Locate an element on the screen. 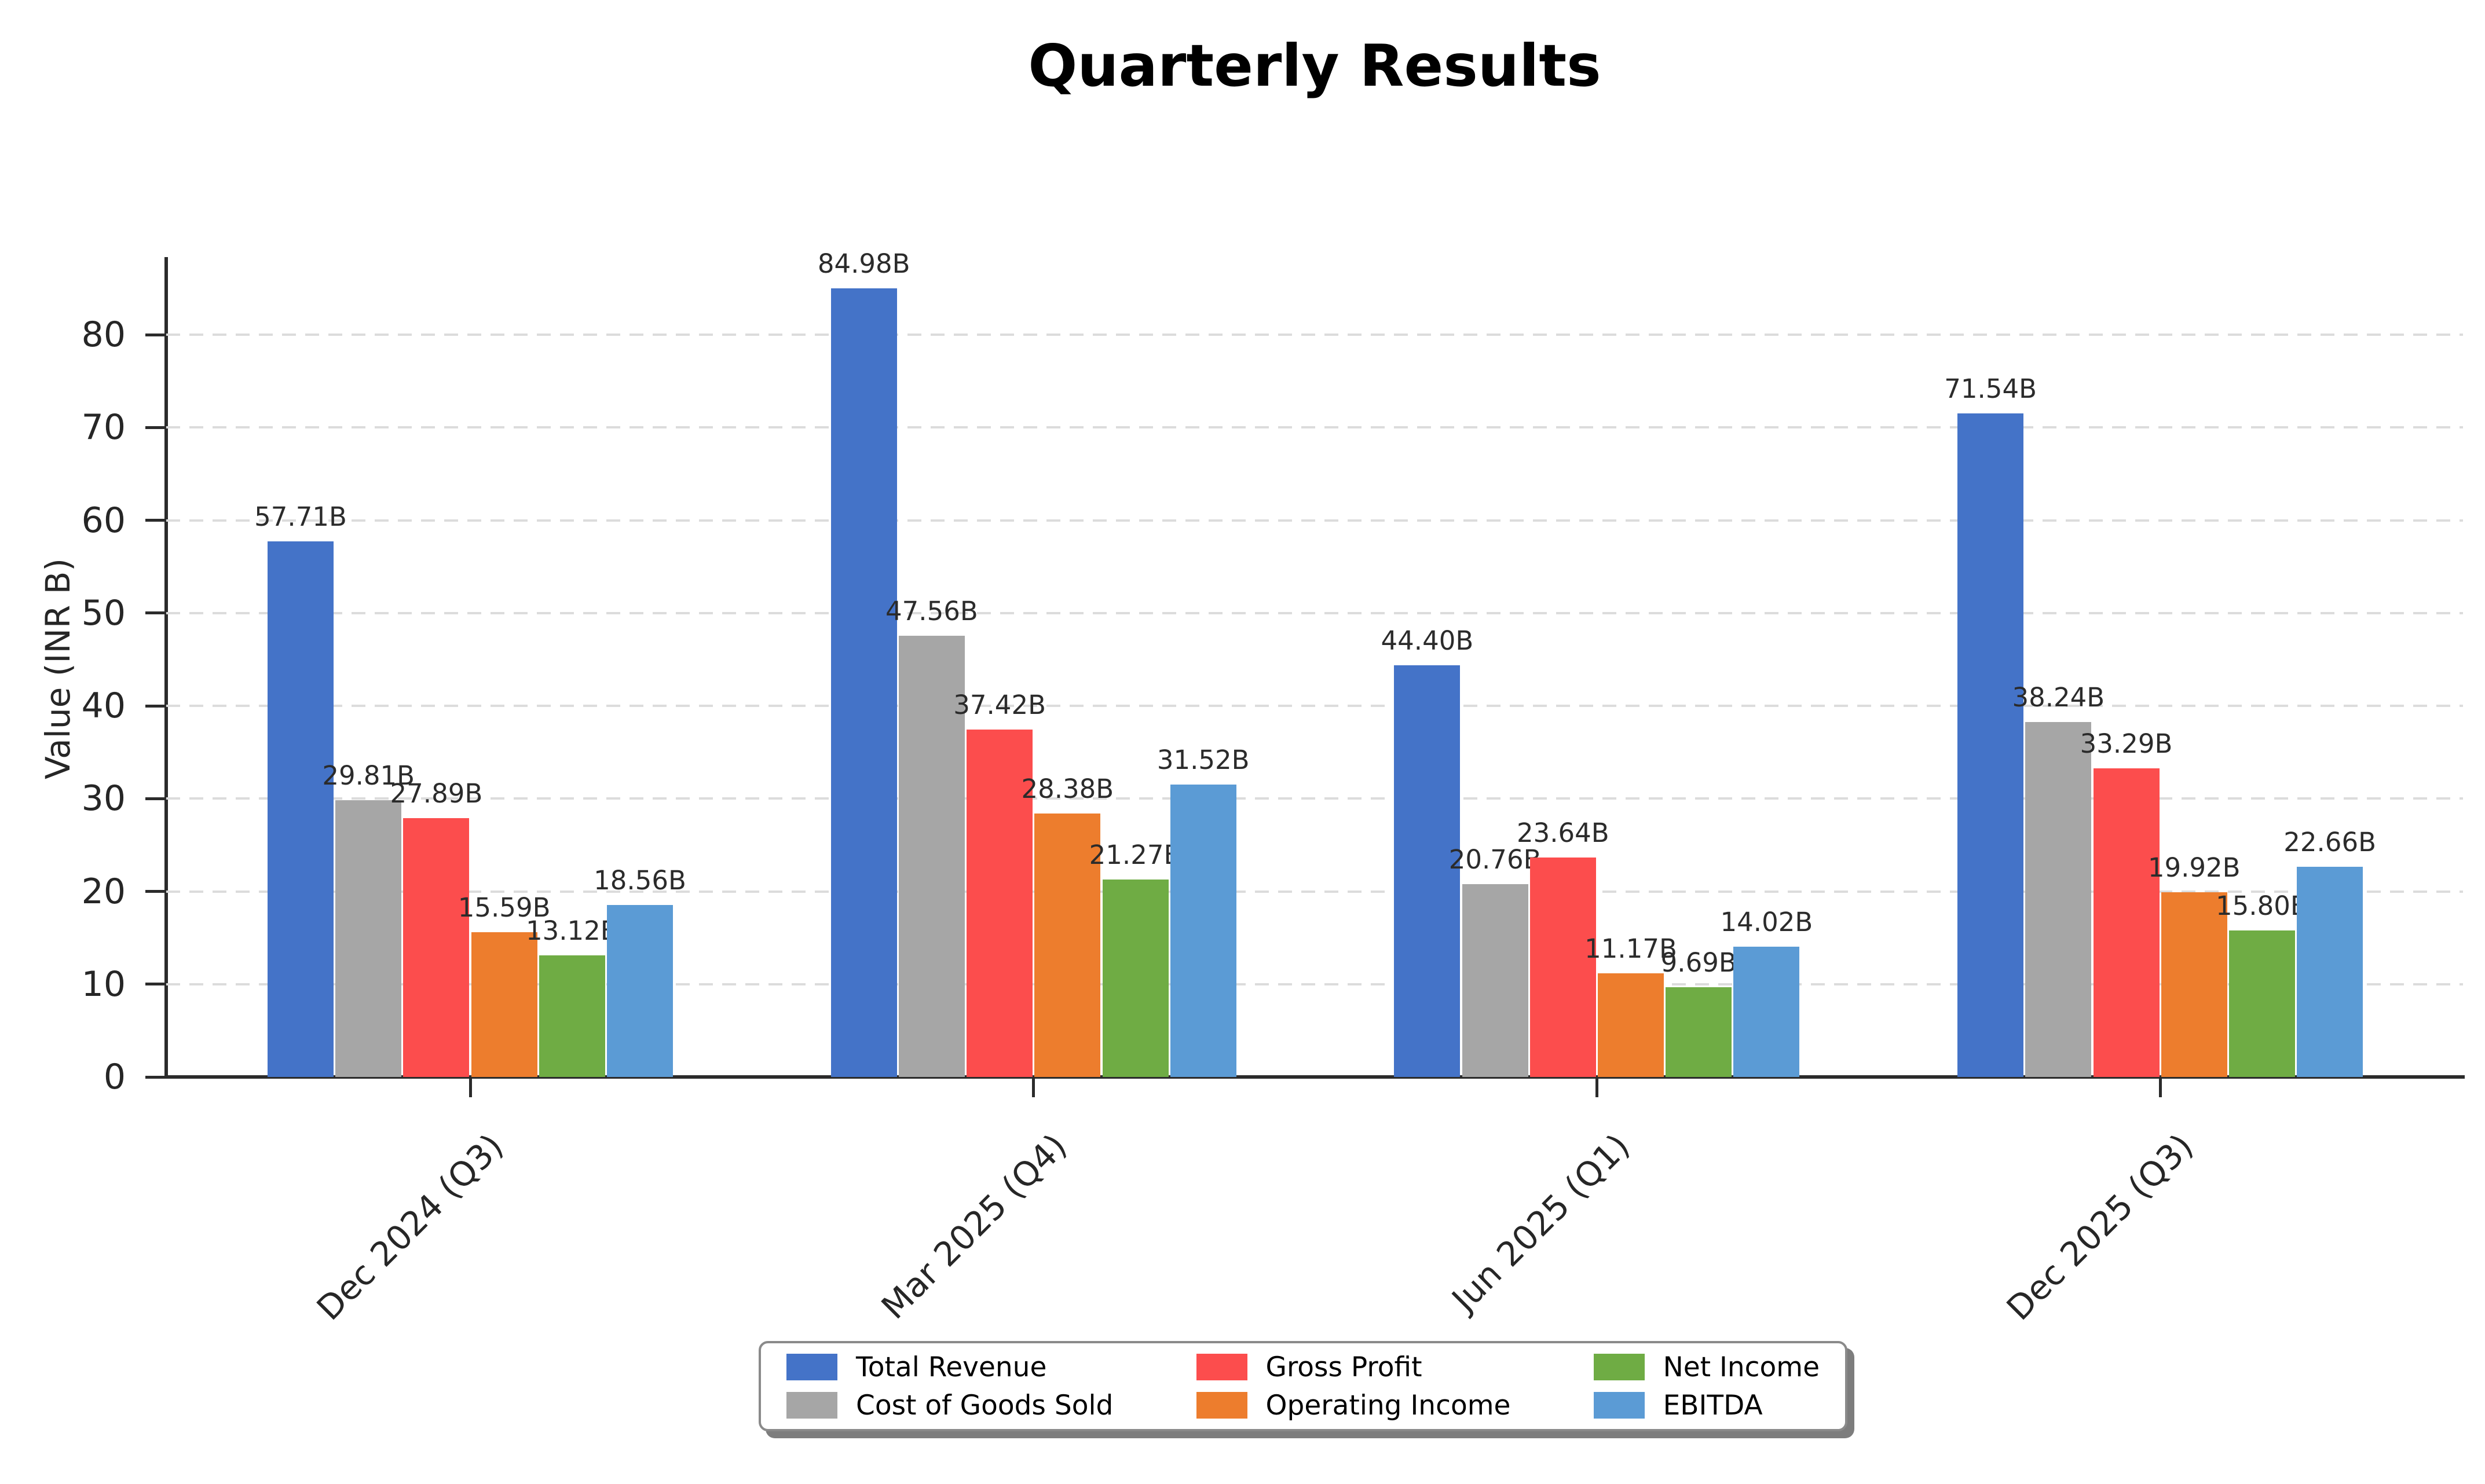  legend-label: EBITDA is located at coordinates (1713, 1405).